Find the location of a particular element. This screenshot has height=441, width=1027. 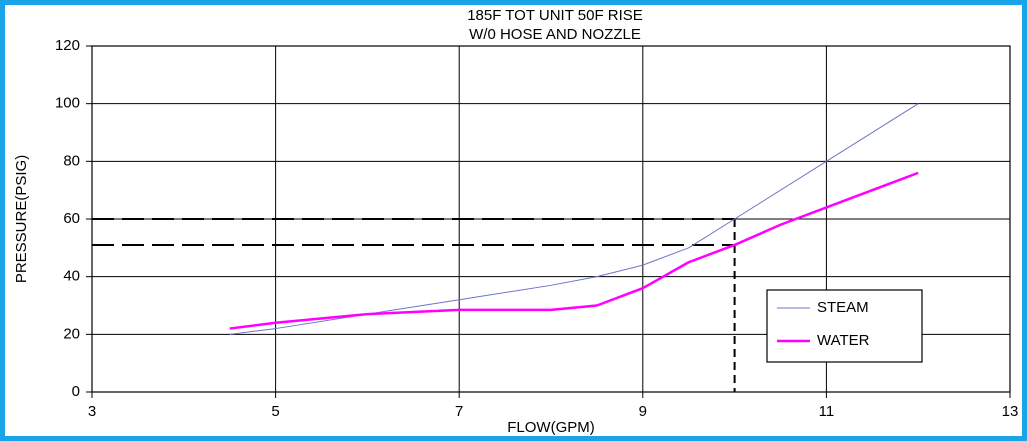

x-tick-label: 3 is located at coordinates (92, 411).